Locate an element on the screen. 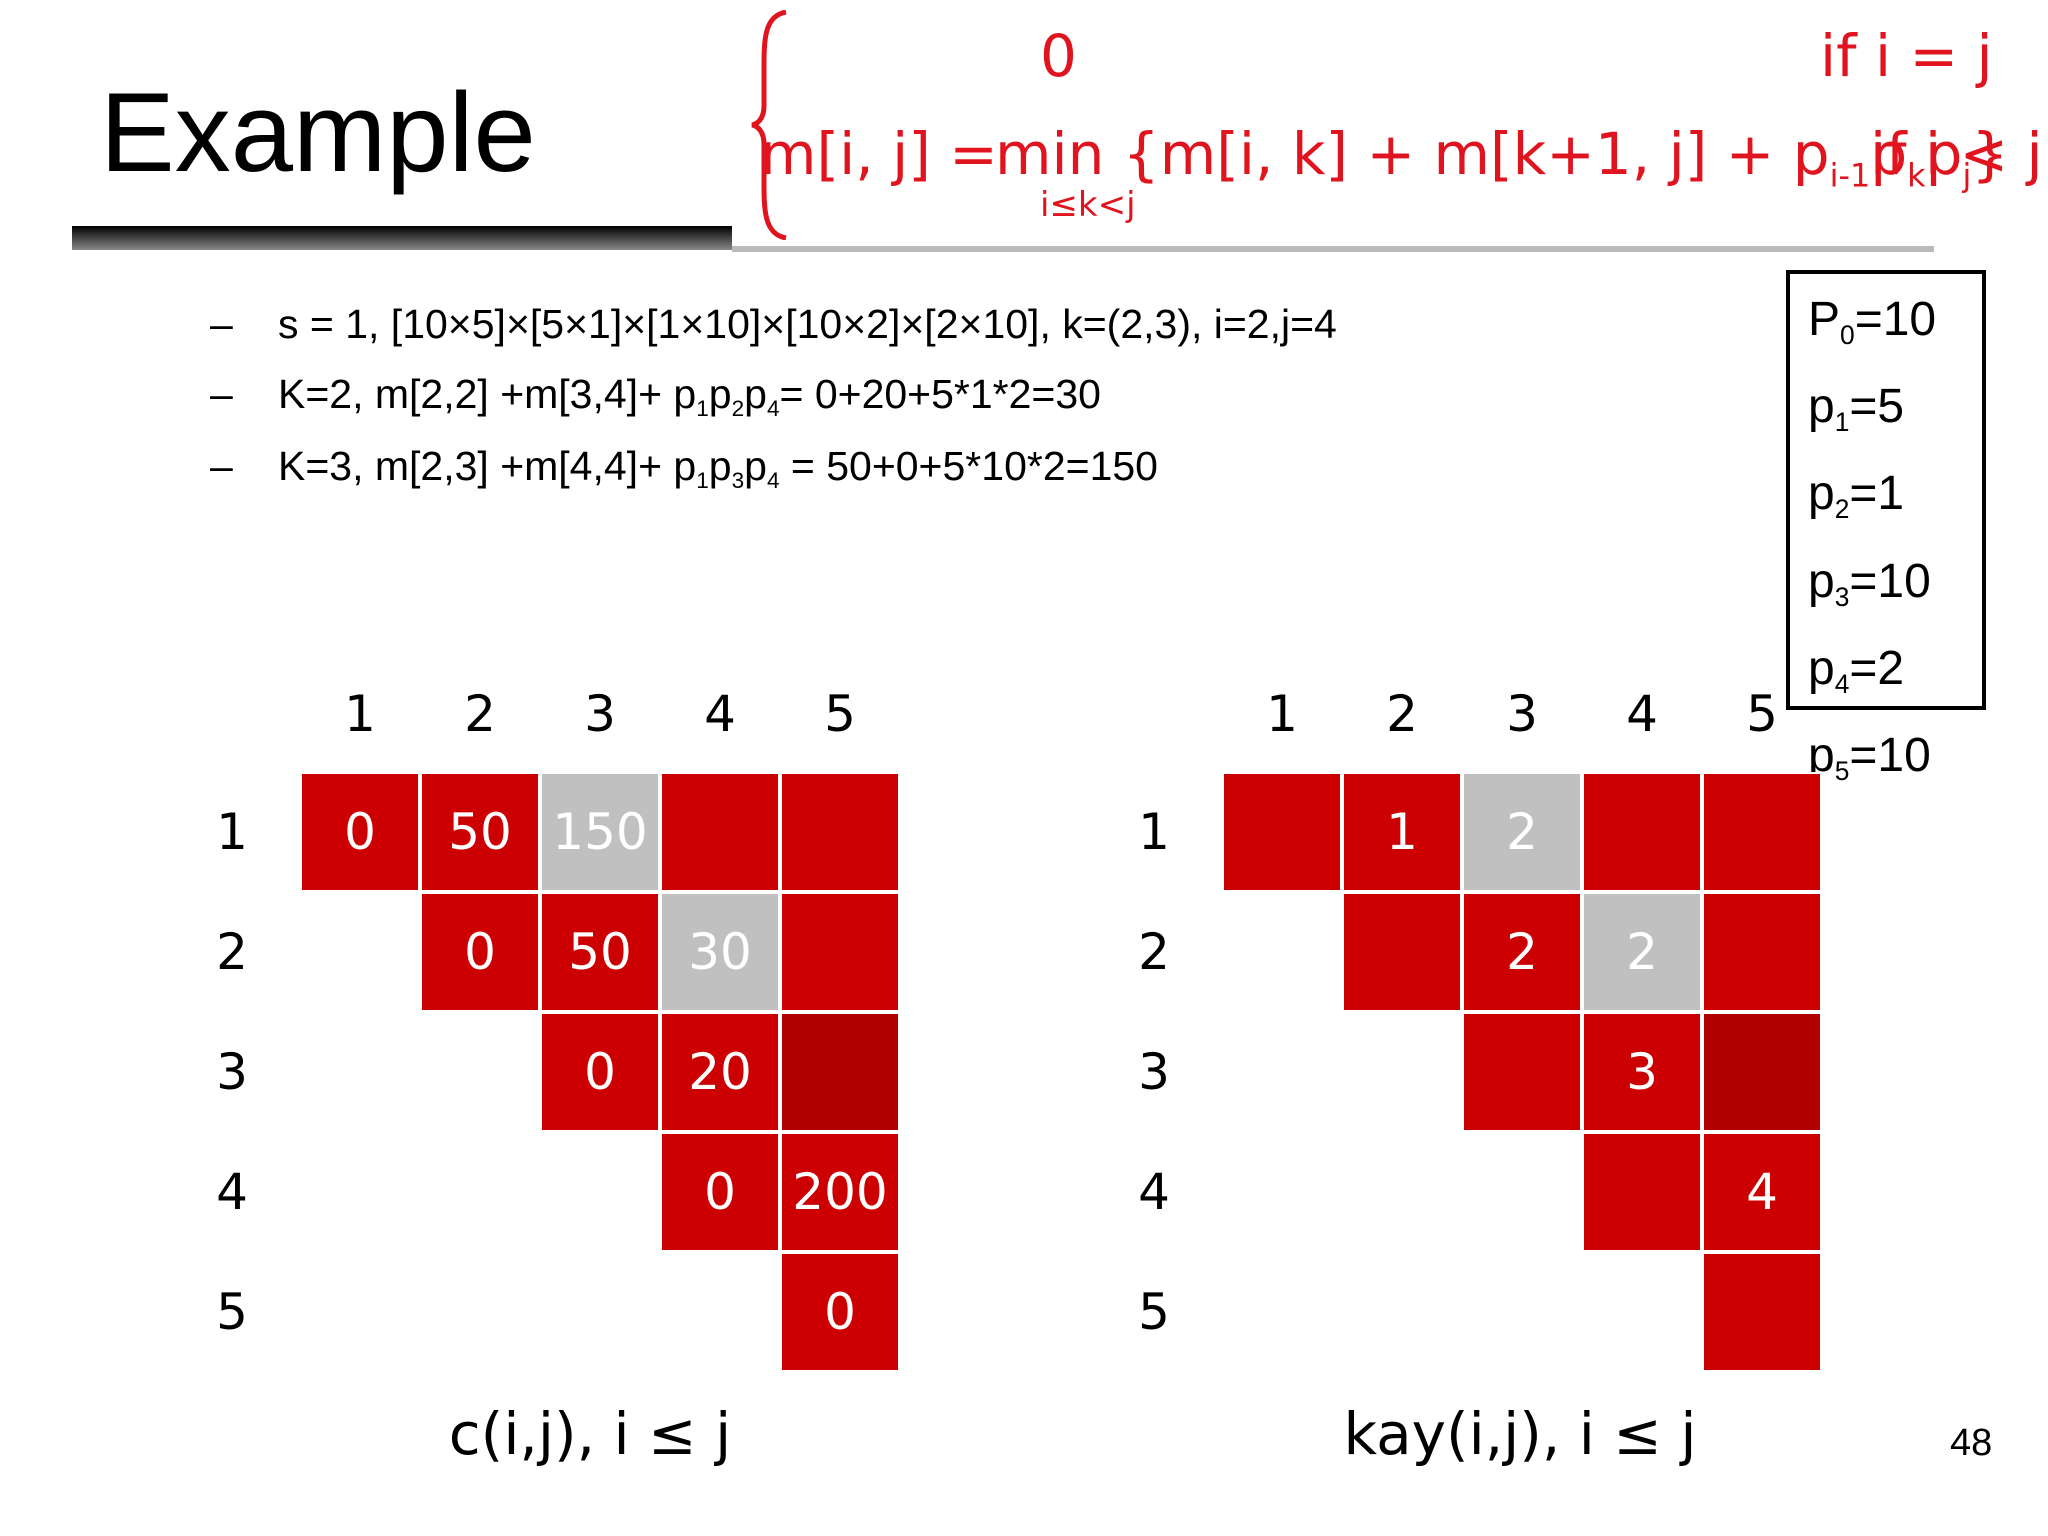 This screenshot has width=2048, height=1536. kay-cell: 4 is located at coordinates (1762, 1192).